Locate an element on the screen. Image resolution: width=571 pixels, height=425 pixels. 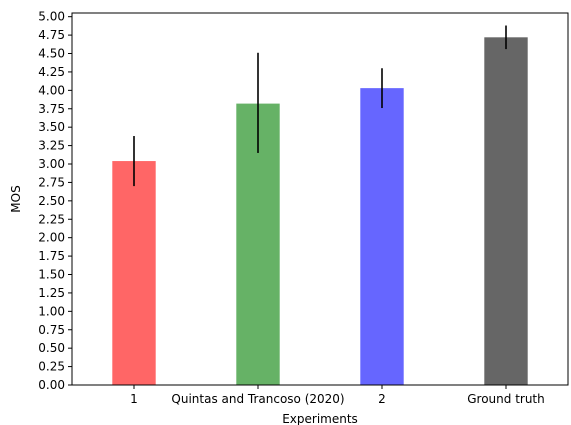
y-tick-label-19: 4.75 is located at coordinates (51, 35).